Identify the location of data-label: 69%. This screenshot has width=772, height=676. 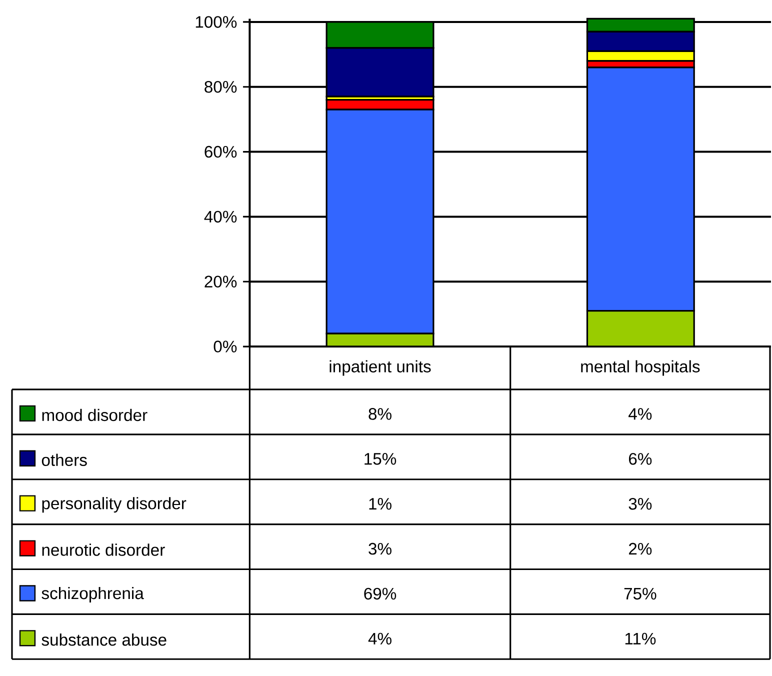
(380, 594).